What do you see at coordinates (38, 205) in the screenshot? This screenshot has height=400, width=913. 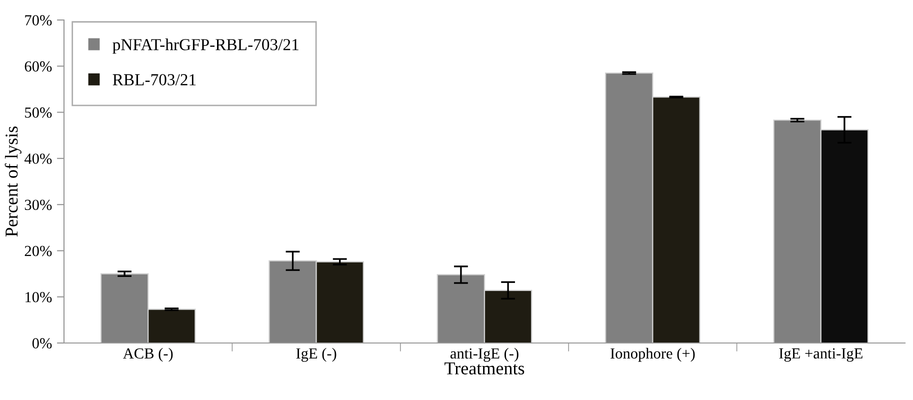 I see `y-tick-label: 30%` at bounding box center [38, 205].